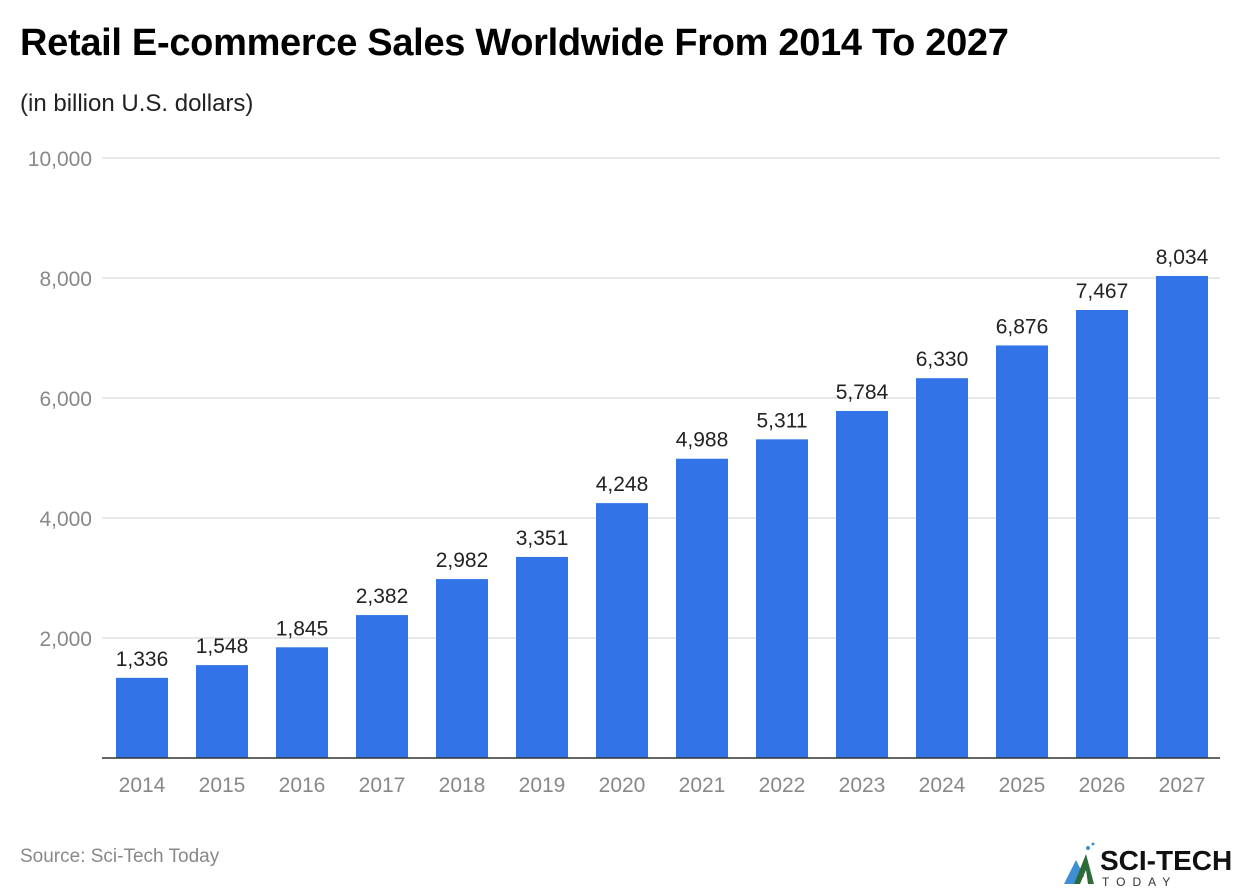  I want to click on bar-2026, so click(1102, 533).